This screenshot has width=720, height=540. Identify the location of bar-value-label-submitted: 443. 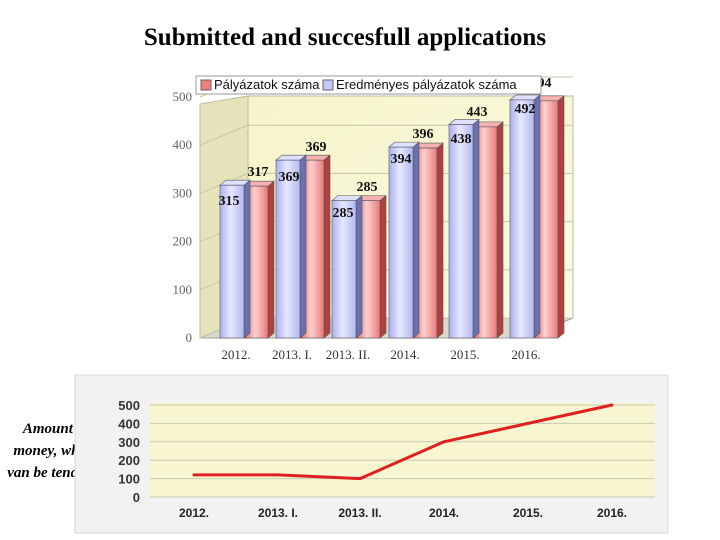
(477, 112).